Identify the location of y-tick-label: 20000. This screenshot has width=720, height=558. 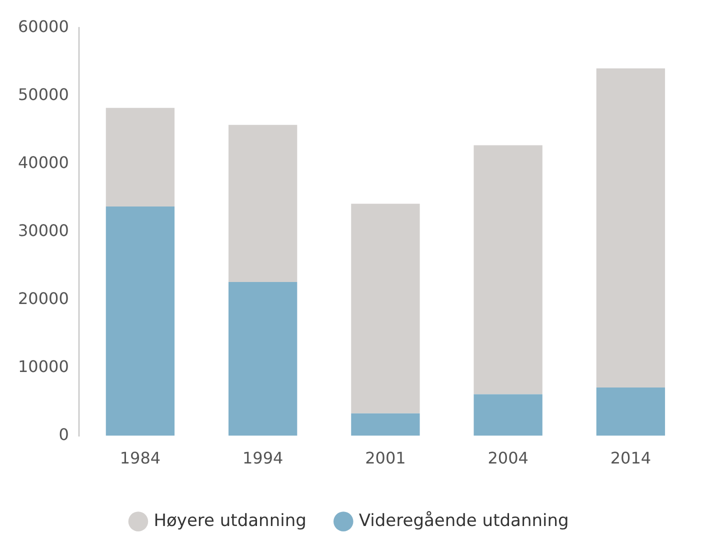
(43, 298).